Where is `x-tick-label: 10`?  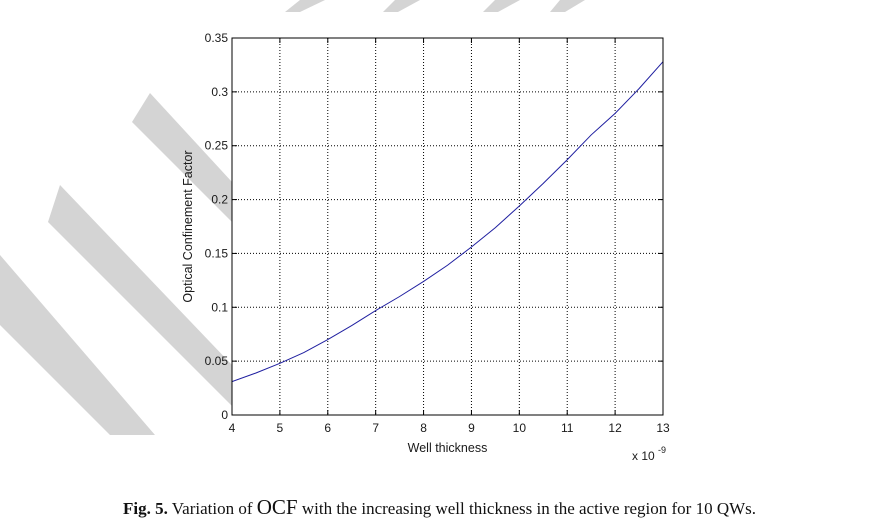
x-tick-label: 10 is located at coordinates (520, 428).